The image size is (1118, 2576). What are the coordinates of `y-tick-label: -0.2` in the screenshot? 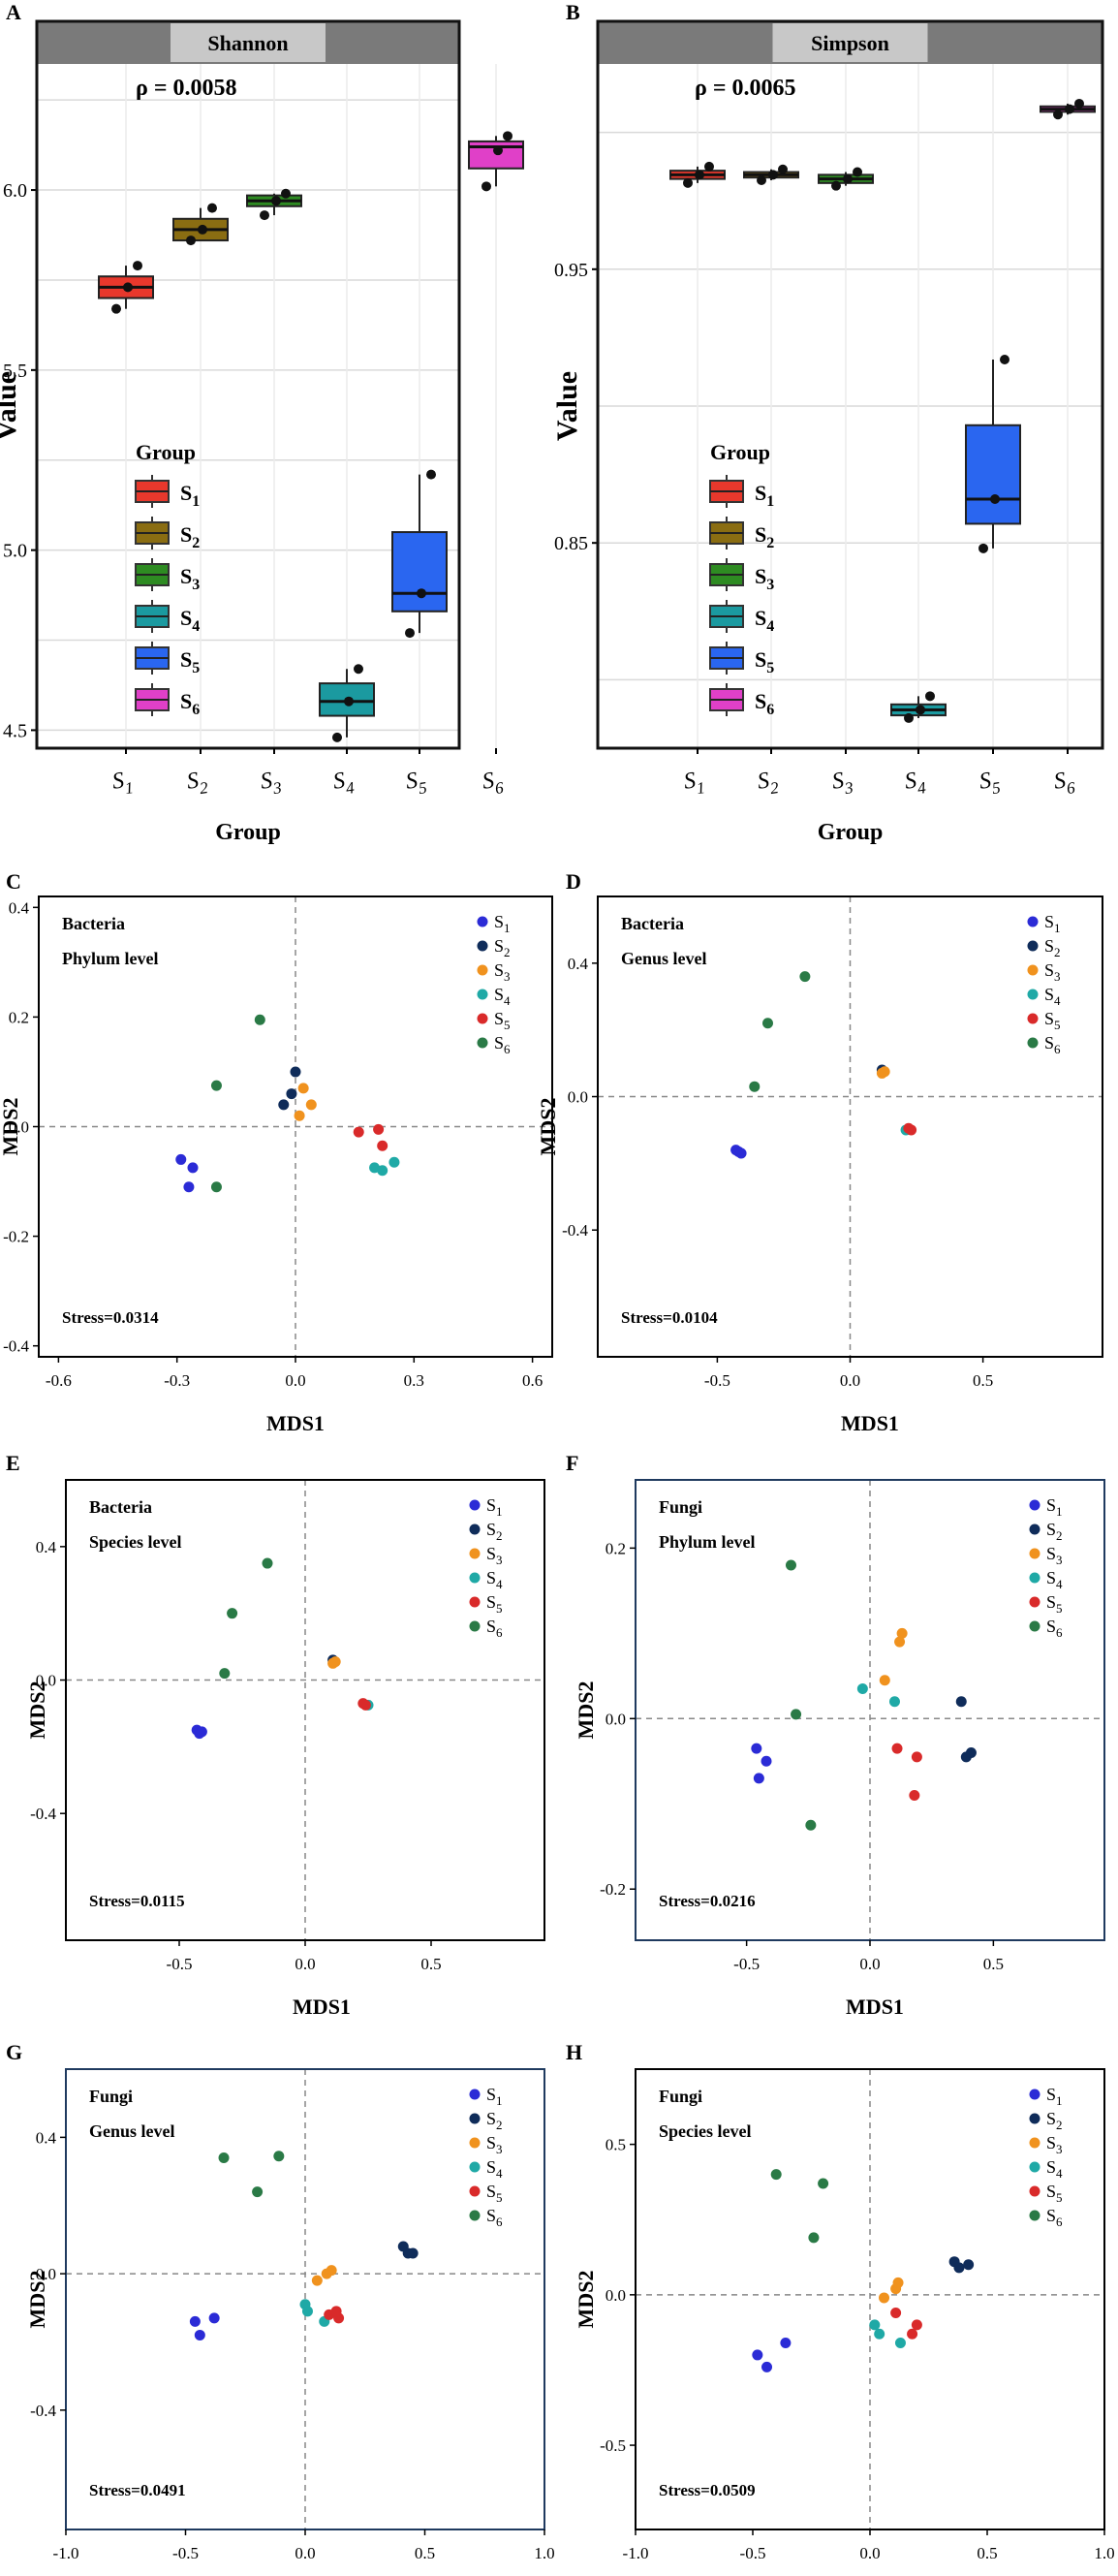 It's located at (613, 1889).